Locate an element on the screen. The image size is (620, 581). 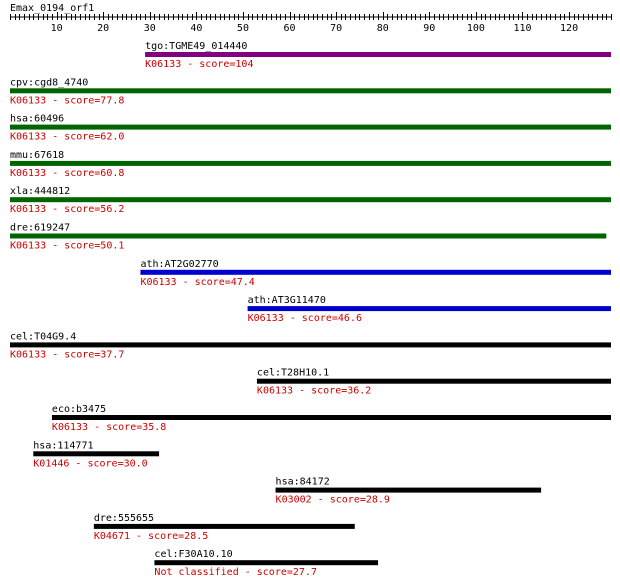
hit-row: tgo:TGME49_014440 K06133 - score=104 is located at coordinates (378, 55).